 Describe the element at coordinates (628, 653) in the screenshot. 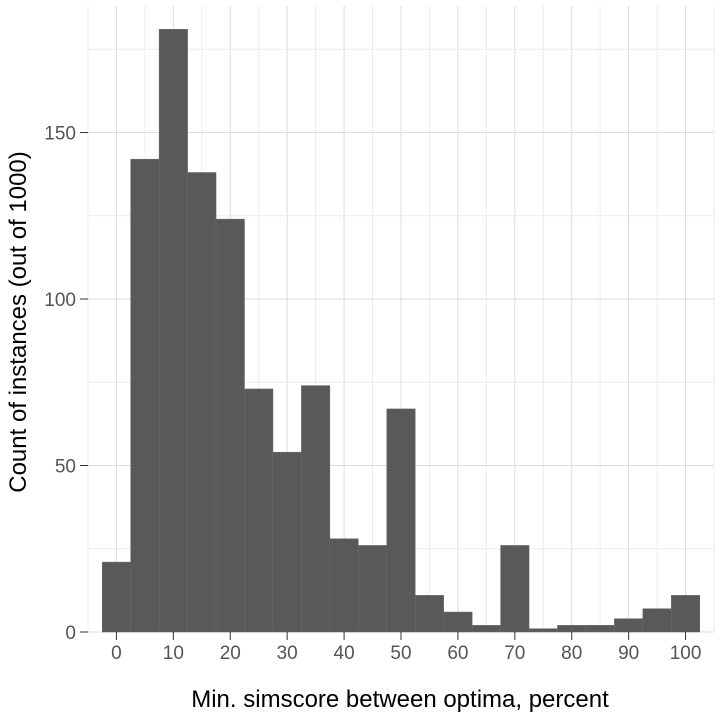

I see `x-tick-label: 90` at that location.